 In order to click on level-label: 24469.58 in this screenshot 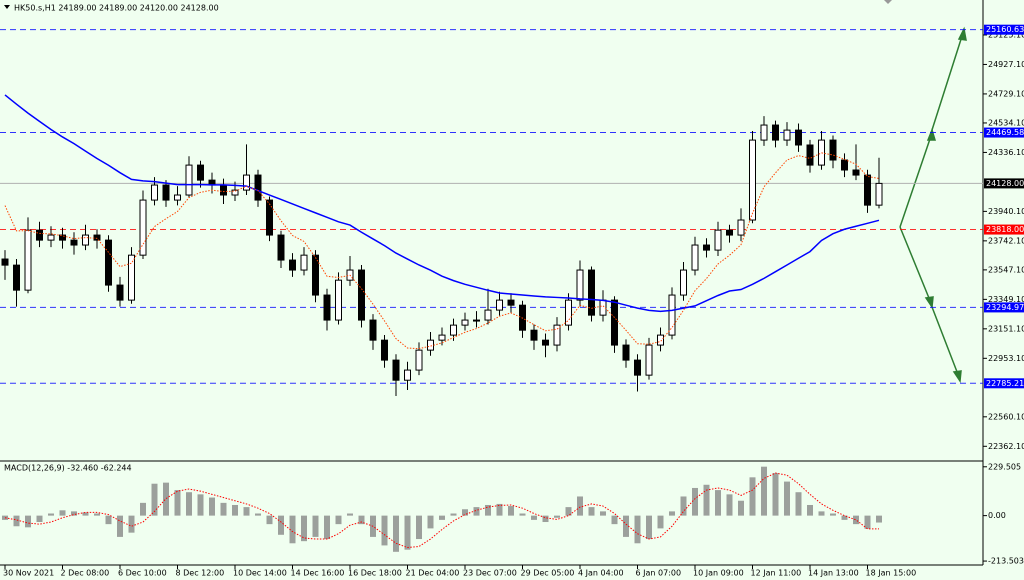, I will do `click(1005, 132)`.